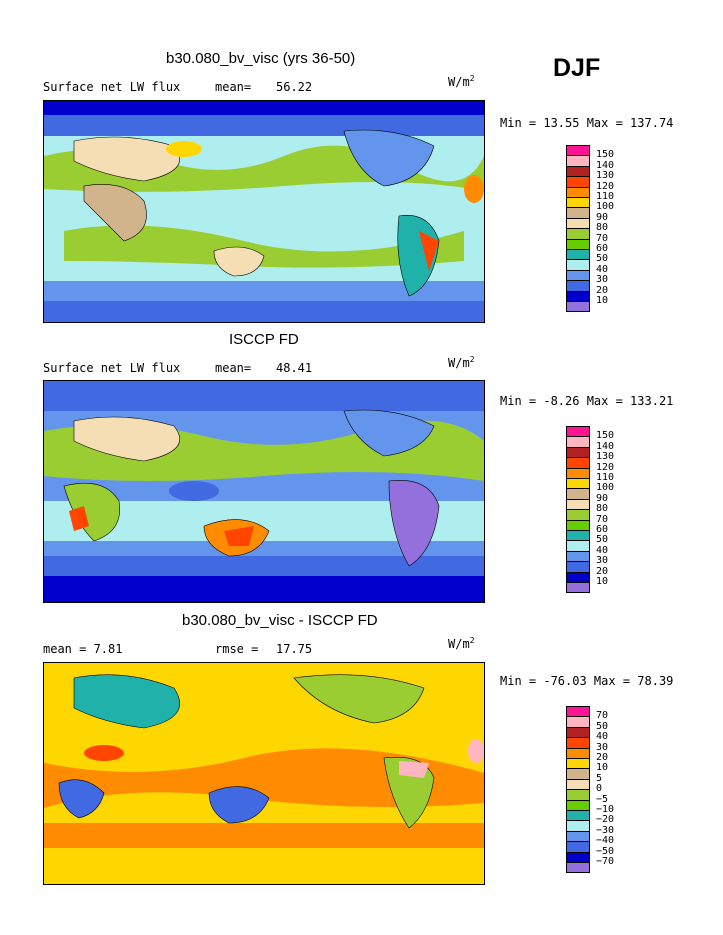  Describe the element at coordinates (599, 778) in the screenshot. I see `colorbar-level-label: 5` at that location.